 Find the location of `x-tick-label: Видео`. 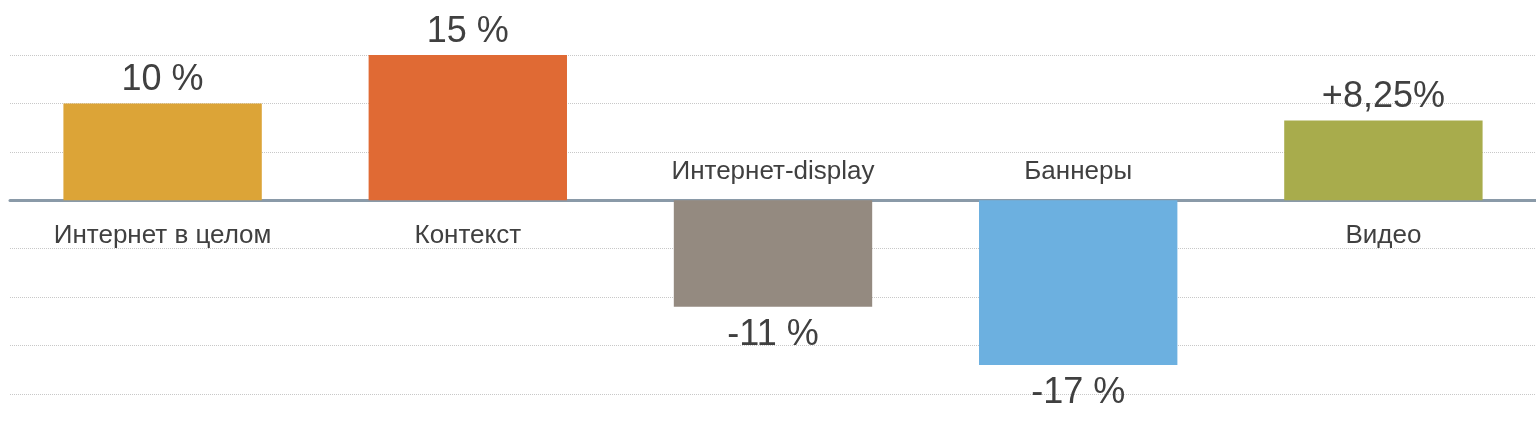

x-tick-label: Видео is located at coordinates (1383, 234).